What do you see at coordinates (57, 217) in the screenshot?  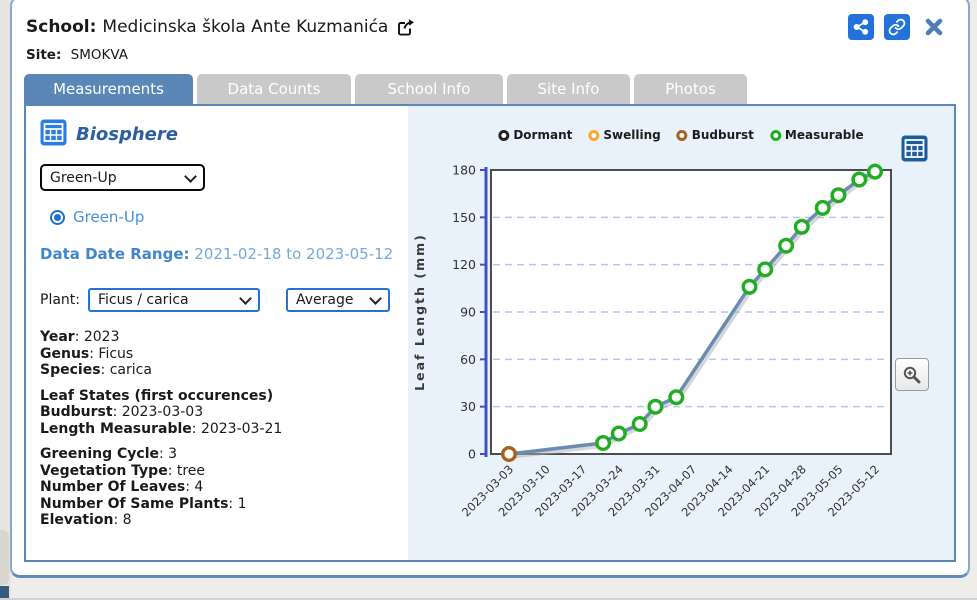 I see `radio-selected-icon` at bounding box center [57, 217].